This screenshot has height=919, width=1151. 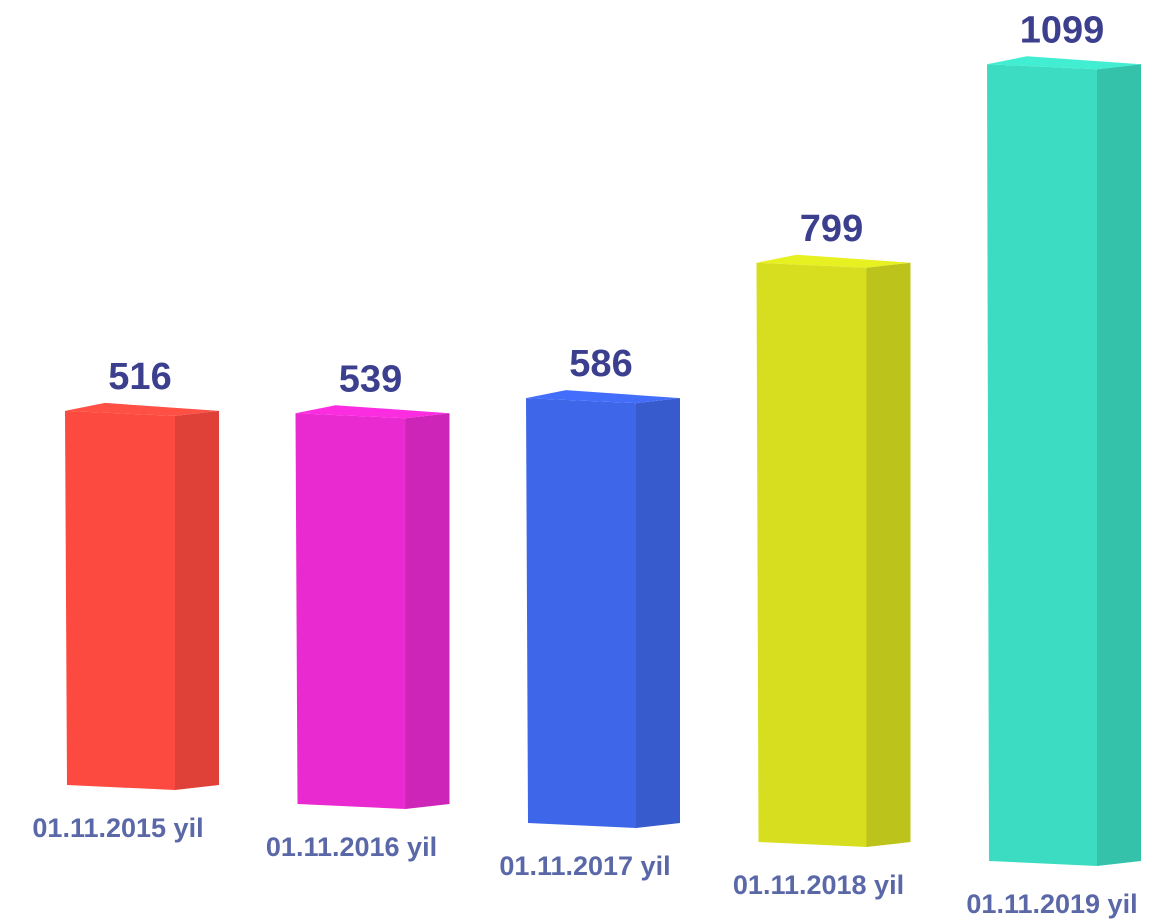 What do you see at coordinates (139, 377) in the screenshot?
I see `value-label: 516` at bounding box center [139, 377].